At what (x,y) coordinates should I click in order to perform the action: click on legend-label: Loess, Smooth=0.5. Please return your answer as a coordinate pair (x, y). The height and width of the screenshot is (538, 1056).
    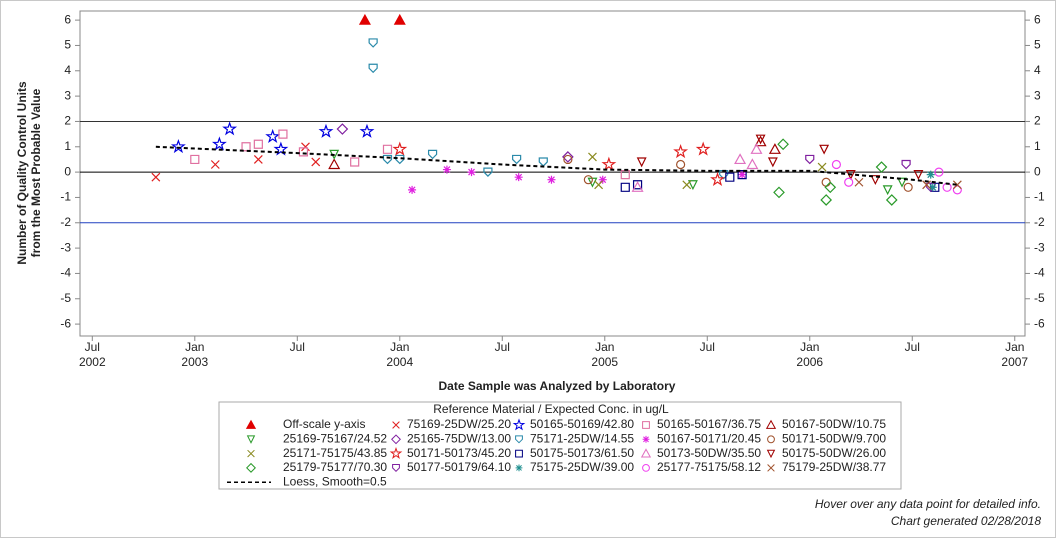
    Looking at the image, I should click on (335, 481).